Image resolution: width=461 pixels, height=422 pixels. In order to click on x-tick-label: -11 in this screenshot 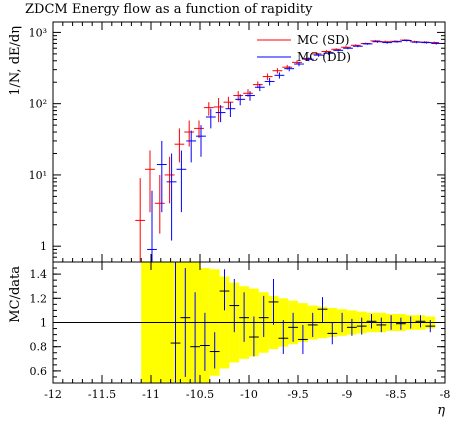, I will do `click(151, 394)`.